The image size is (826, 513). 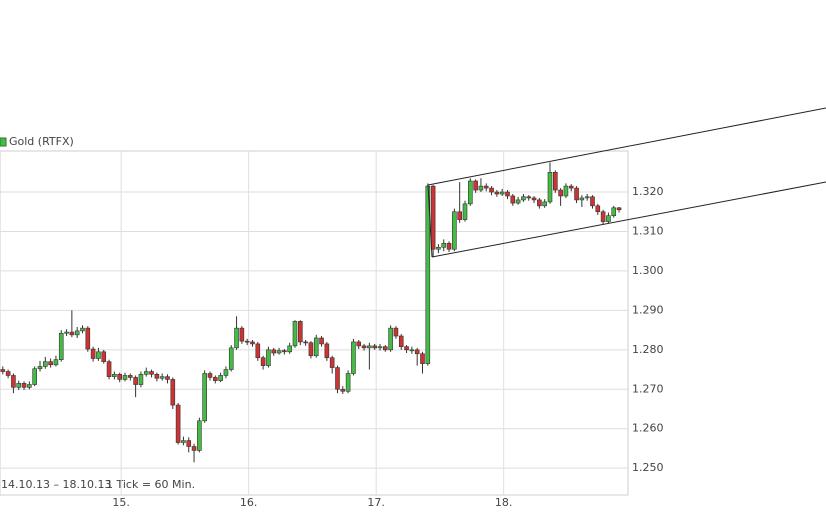 What do you see at coordinates (628, 219) in the screenshot?
I see `trend-line-lower` at bounding box center [628, 219].